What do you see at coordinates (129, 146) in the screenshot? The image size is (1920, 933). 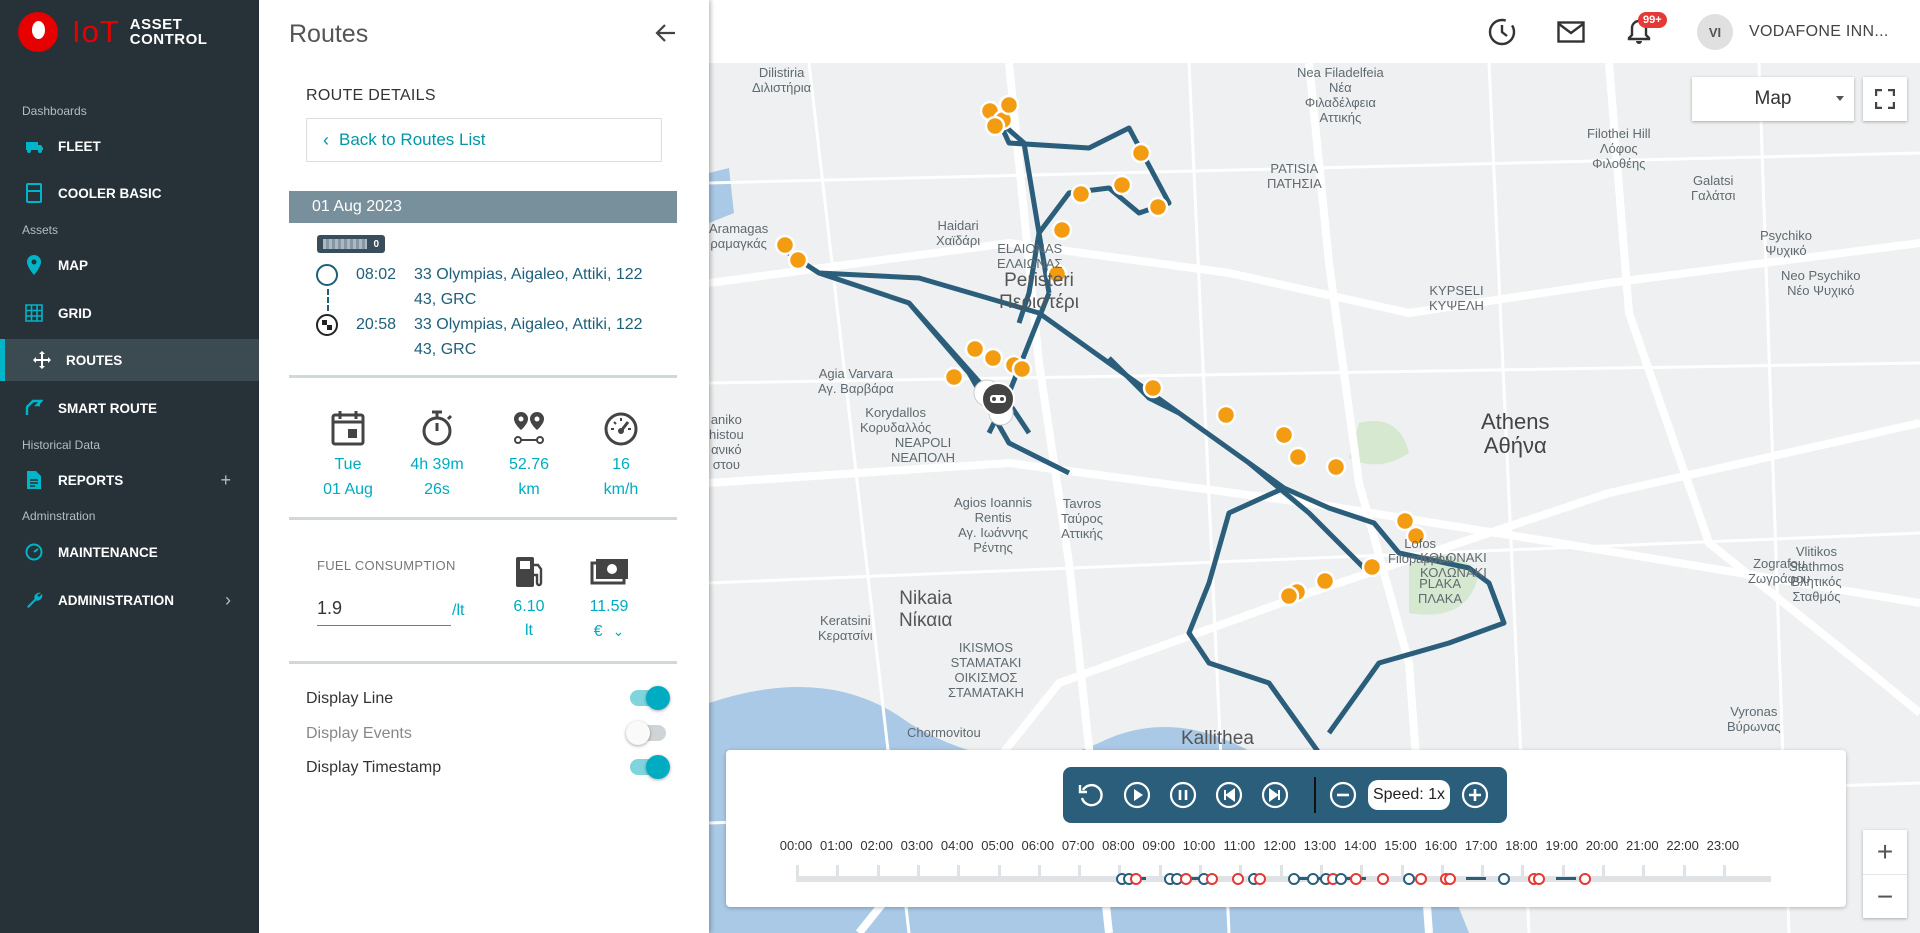 I see `sidebar-item-fleet: FLEET` at bounding box center [129, 146].